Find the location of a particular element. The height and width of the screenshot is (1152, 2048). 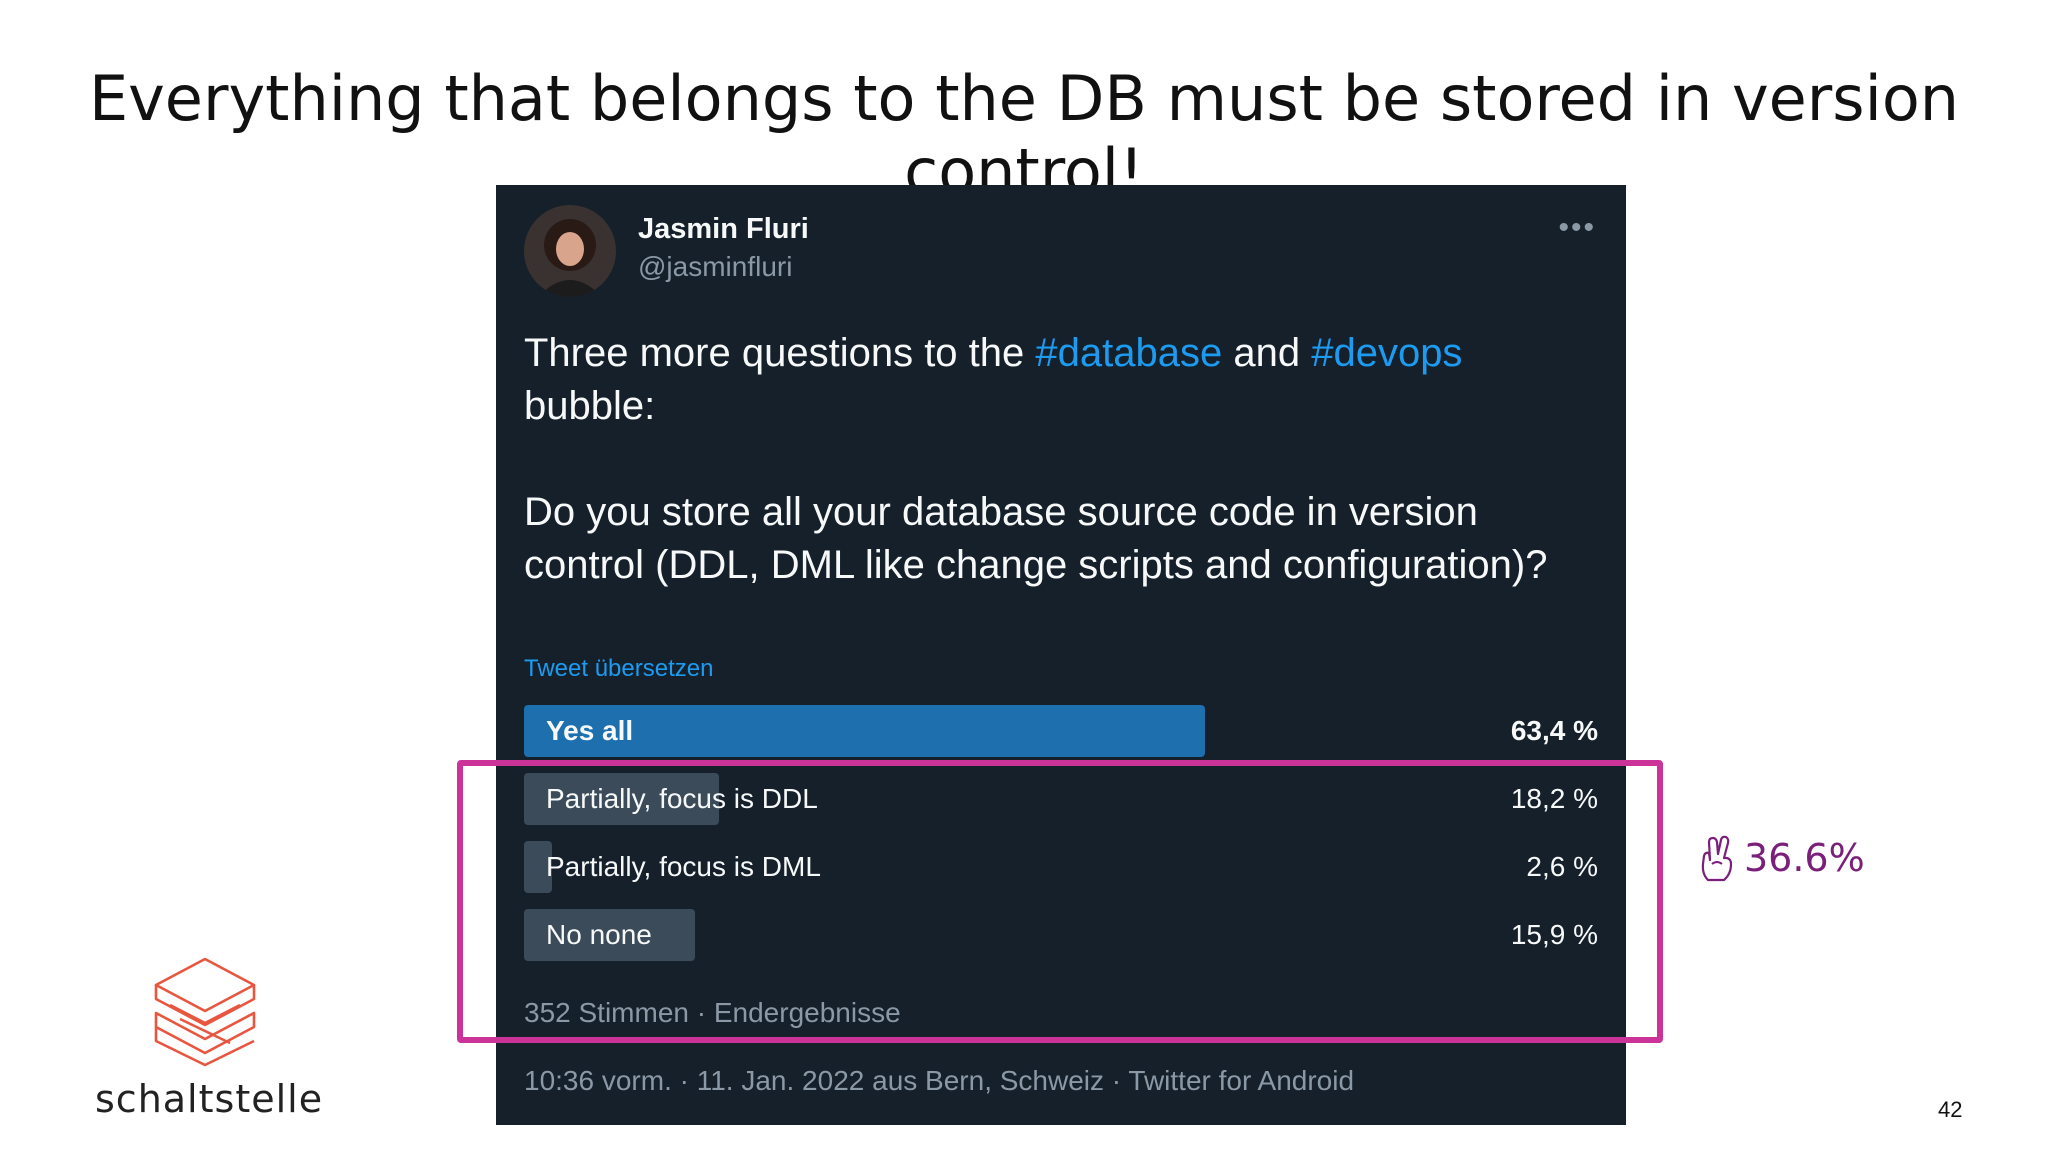

author-name: Jasmin Fluri is located at coordinates (723, 229).